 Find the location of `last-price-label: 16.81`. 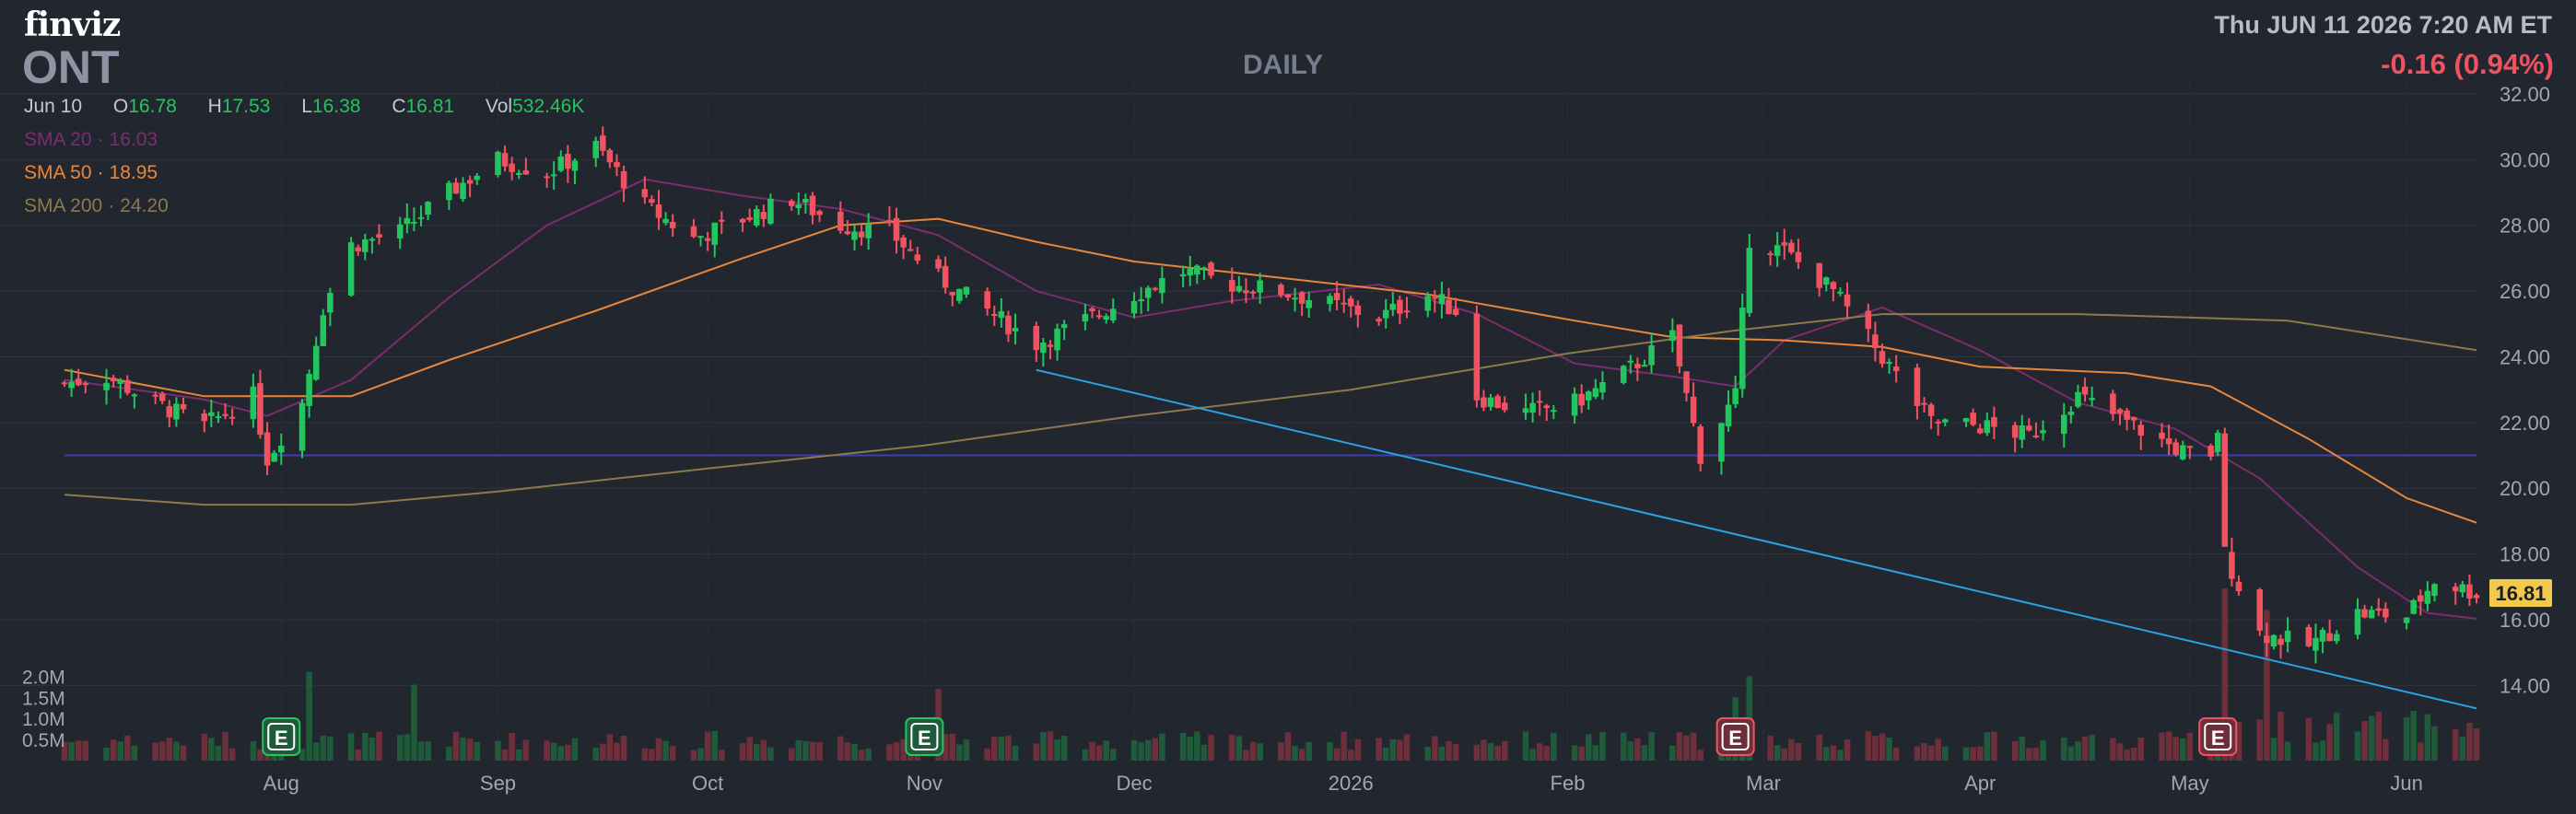

last-price-label: 16.81 is located at coordinates (2520, 593).